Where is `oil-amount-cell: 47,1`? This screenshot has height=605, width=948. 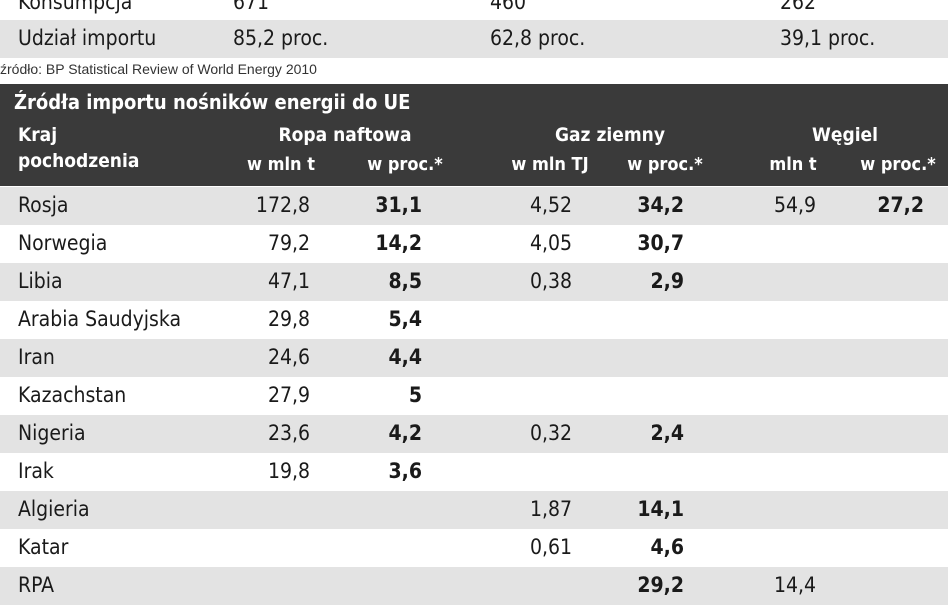
oil-amount-cell: 47,1 is located at coordinates (288, 281).